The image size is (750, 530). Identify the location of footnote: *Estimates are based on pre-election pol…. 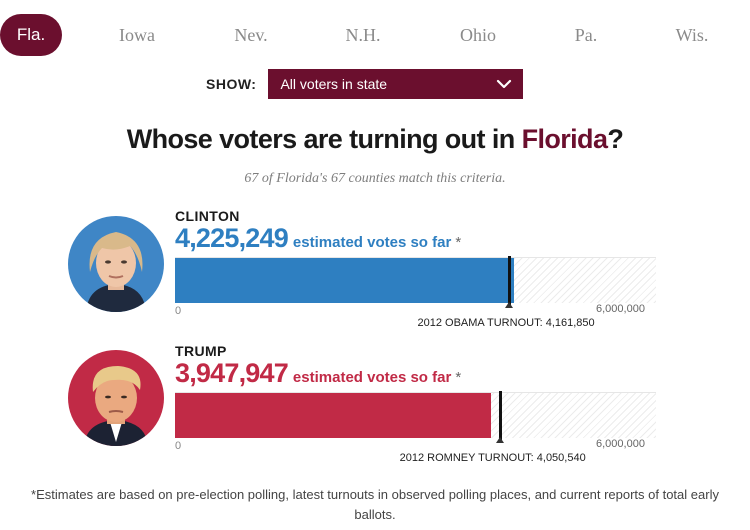
(375, 504).